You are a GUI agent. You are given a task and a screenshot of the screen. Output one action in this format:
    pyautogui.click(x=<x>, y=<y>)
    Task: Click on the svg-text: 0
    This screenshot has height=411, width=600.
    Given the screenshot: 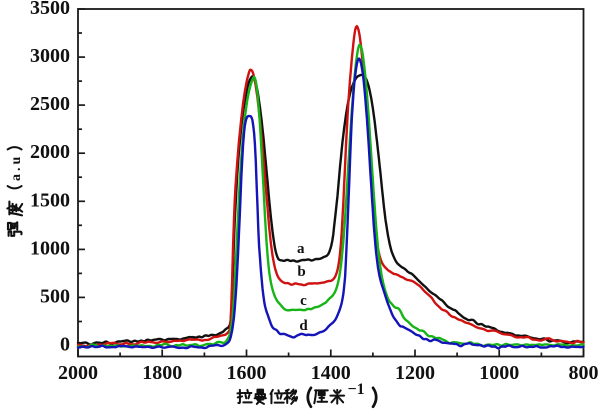 What is the action you would take?
    pyautogui.click(x=65, y=345)
    